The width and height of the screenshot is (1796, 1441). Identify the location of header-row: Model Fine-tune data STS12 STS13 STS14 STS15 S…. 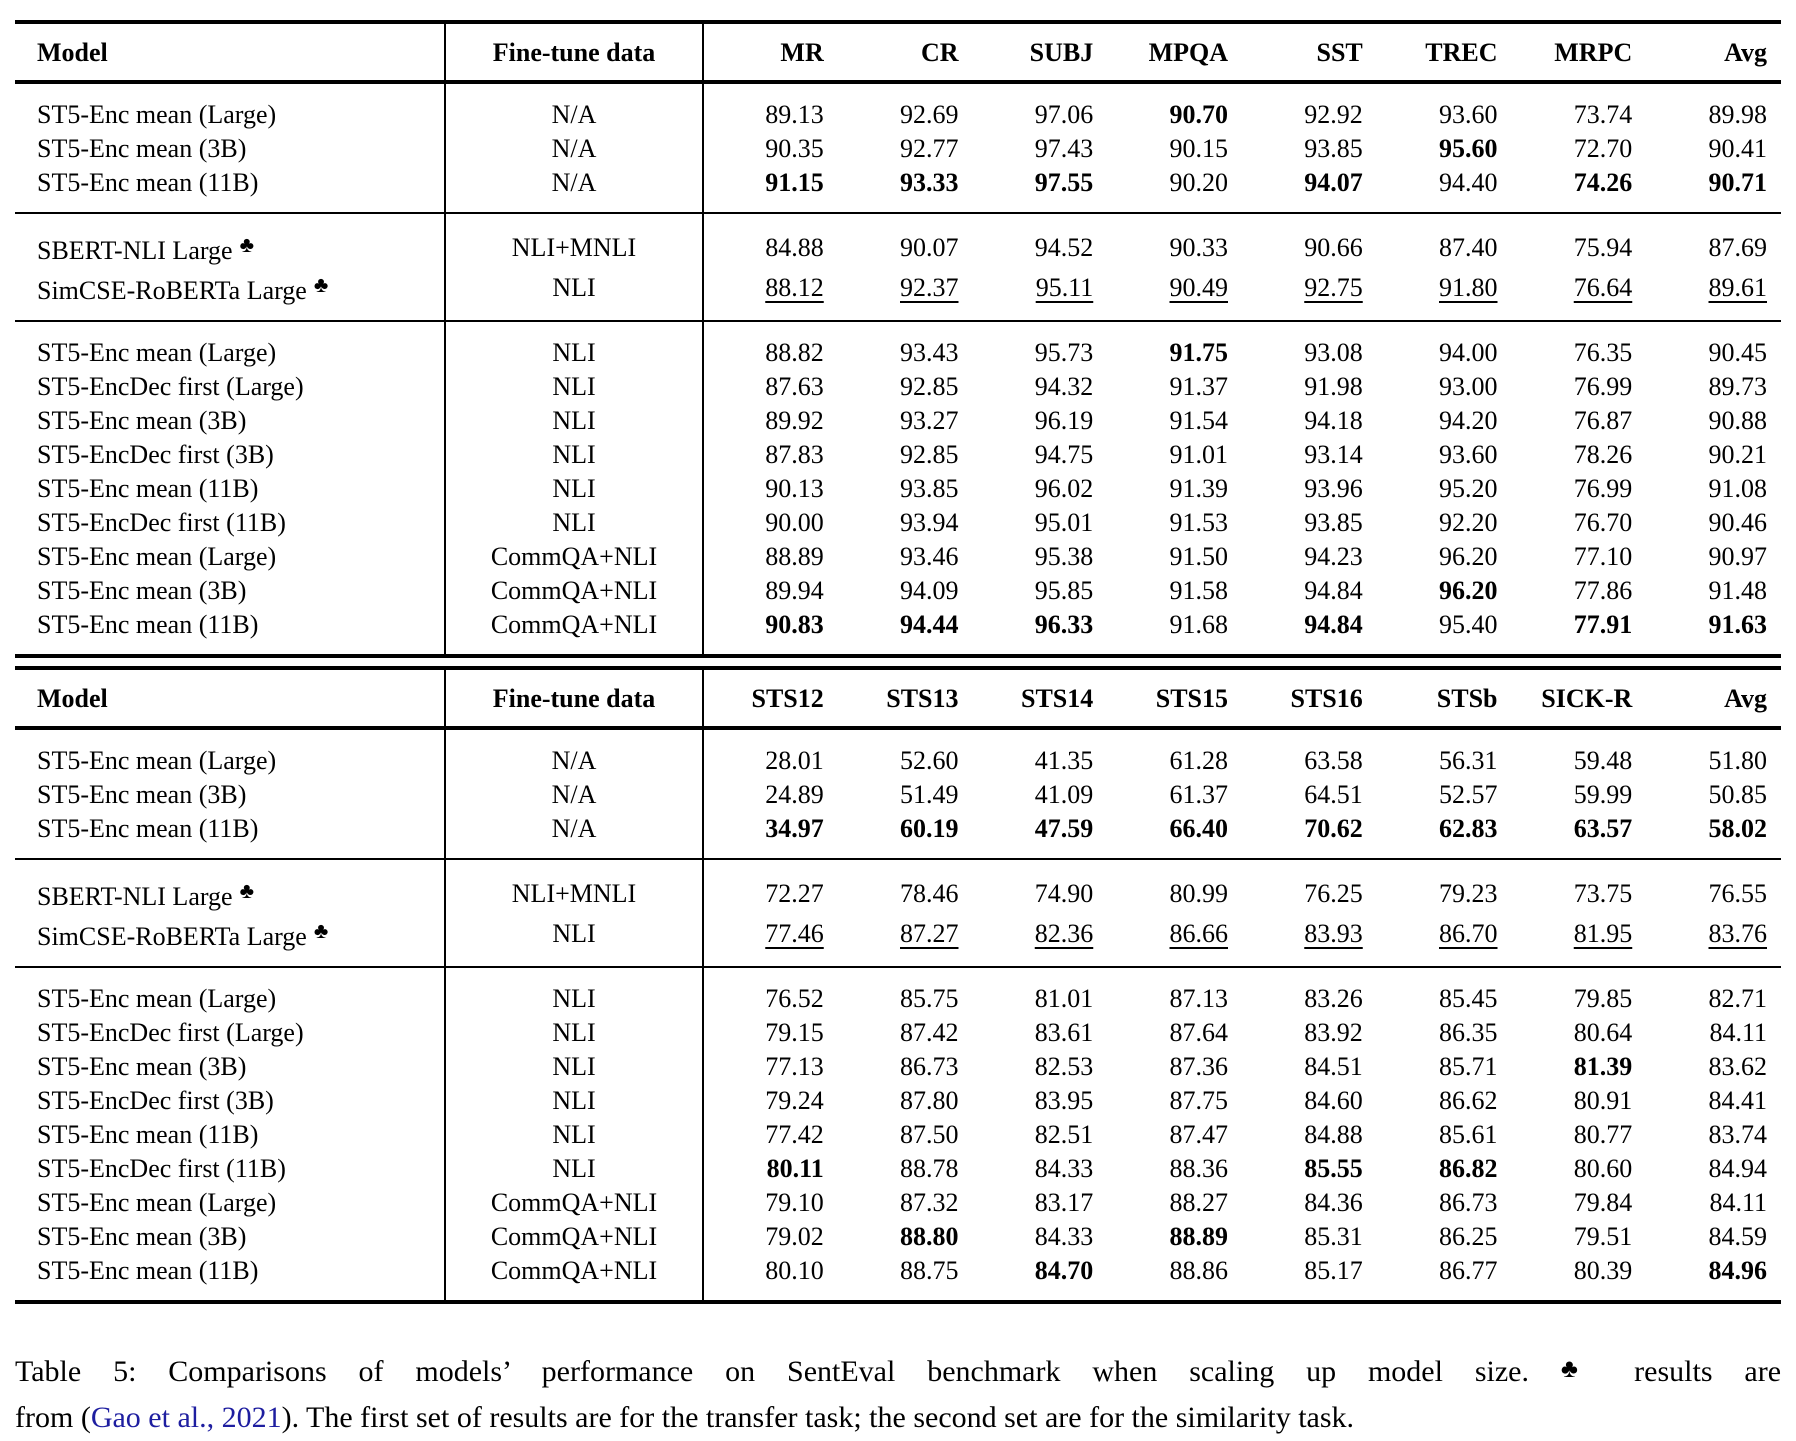
(898, 699).